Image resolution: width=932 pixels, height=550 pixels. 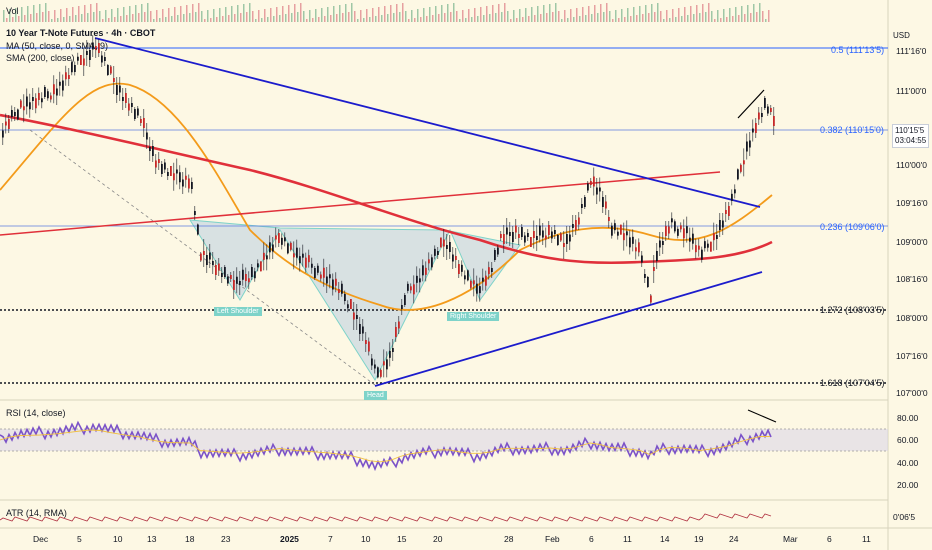 I want to click on rsi-legend: RSI (14, close), so click(x=36, y=413).